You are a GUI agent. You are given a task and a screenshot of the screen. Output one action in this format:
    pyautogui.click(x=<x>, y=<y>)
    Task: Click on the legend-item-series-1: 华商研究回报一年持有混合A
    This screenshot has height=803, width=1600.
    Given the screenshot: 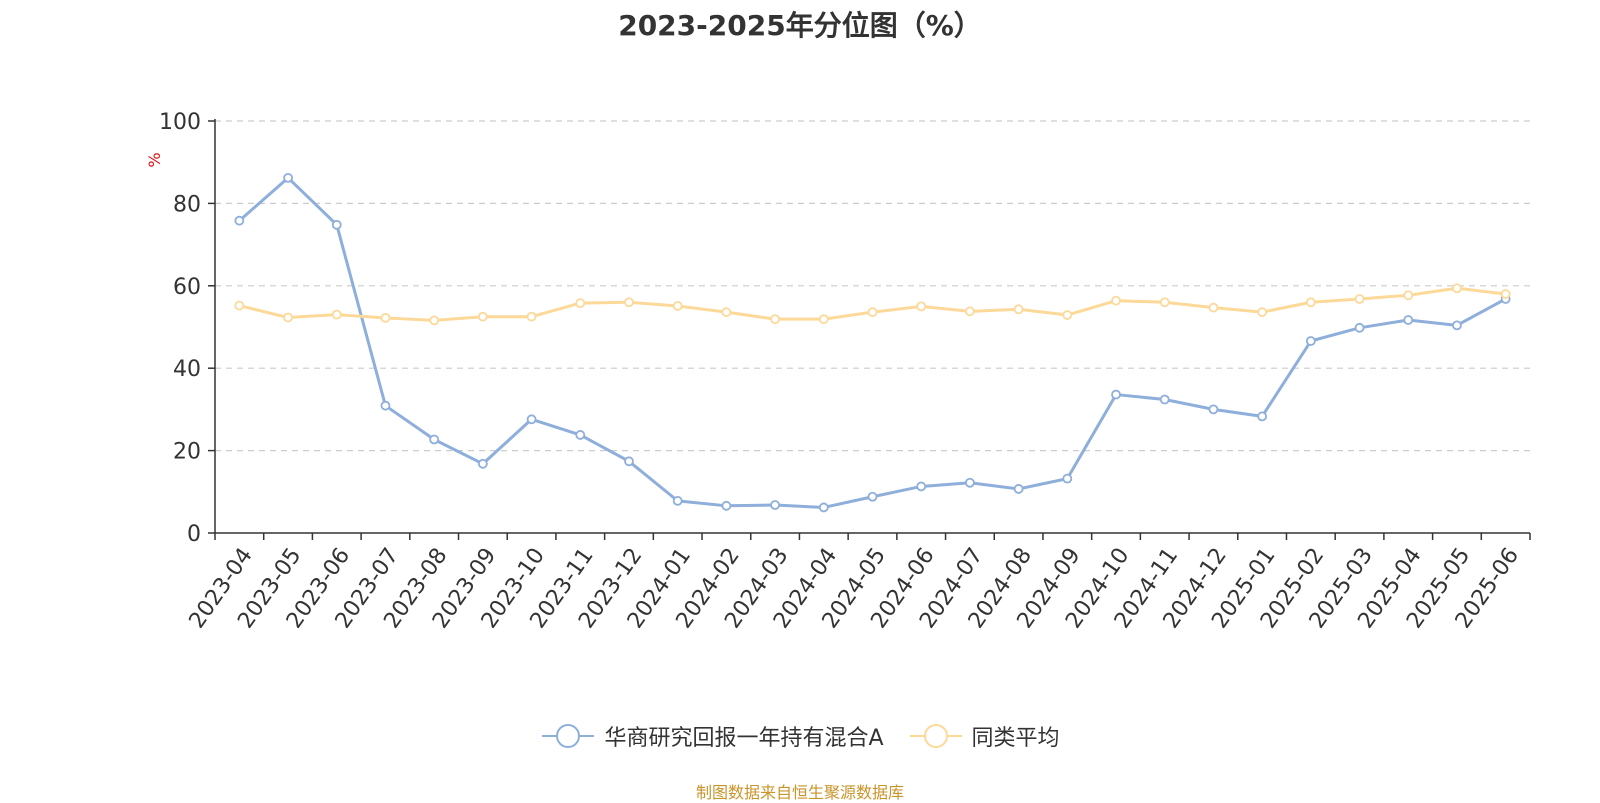 What is the action you would take?
    pyautogui.click(x=712, y=736)
    